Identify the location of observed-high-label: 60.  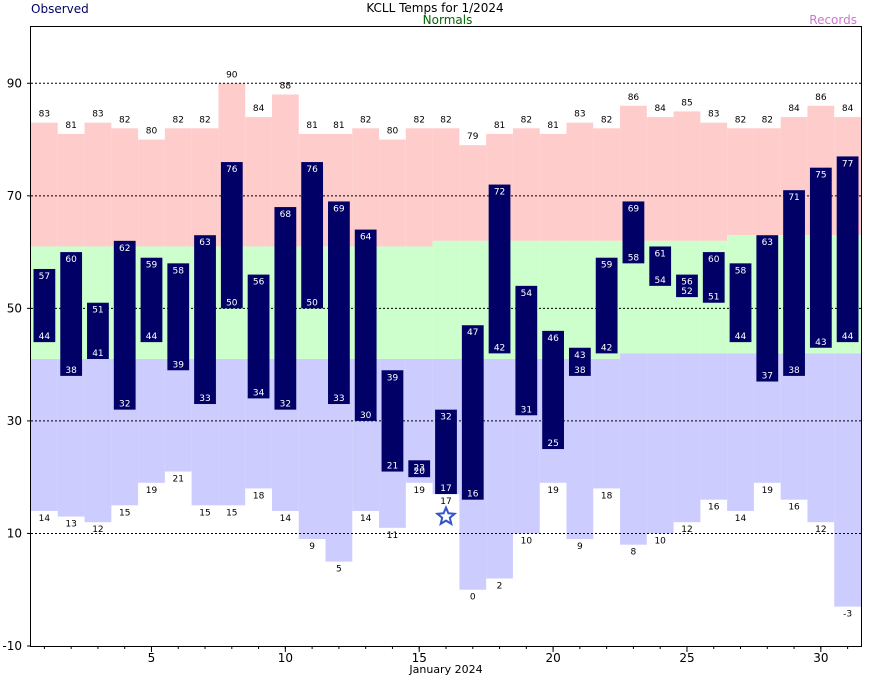
(714, 260).